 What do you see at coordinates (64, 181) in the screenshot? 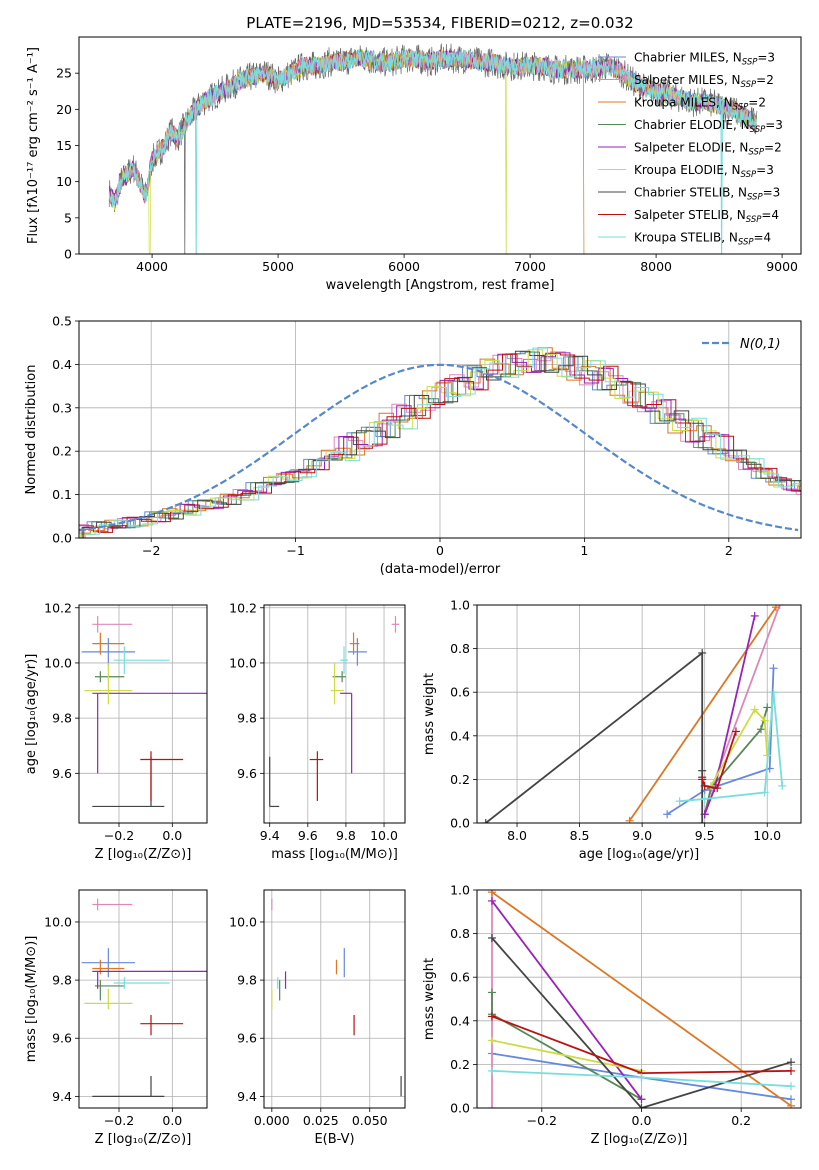
I see `y-tick-label: 10` at bounding box center [64, 181].